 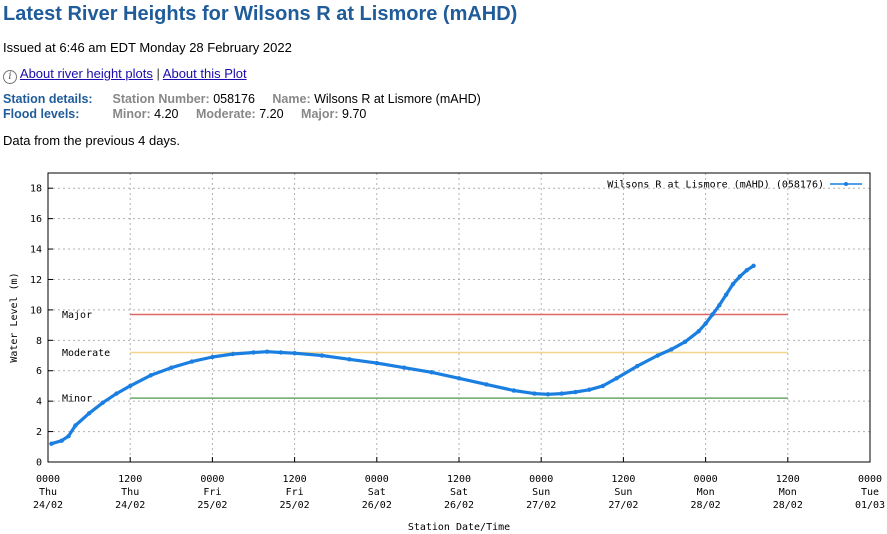 What do you see at coordinates (397, 99) in the screenshot?
I see `station-name-value: Wilsons R at Lismore (mAHD)` at bounding box center [397, 99].